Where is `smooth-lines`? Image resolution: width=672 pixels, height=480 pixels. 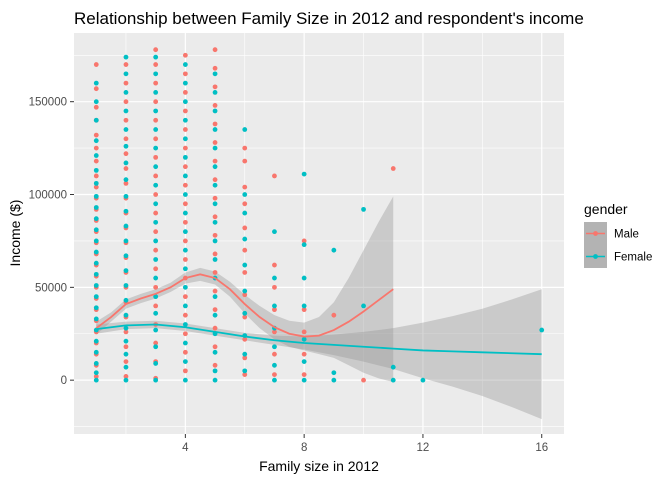
smooth-lines is located at coordinates (318, 314).